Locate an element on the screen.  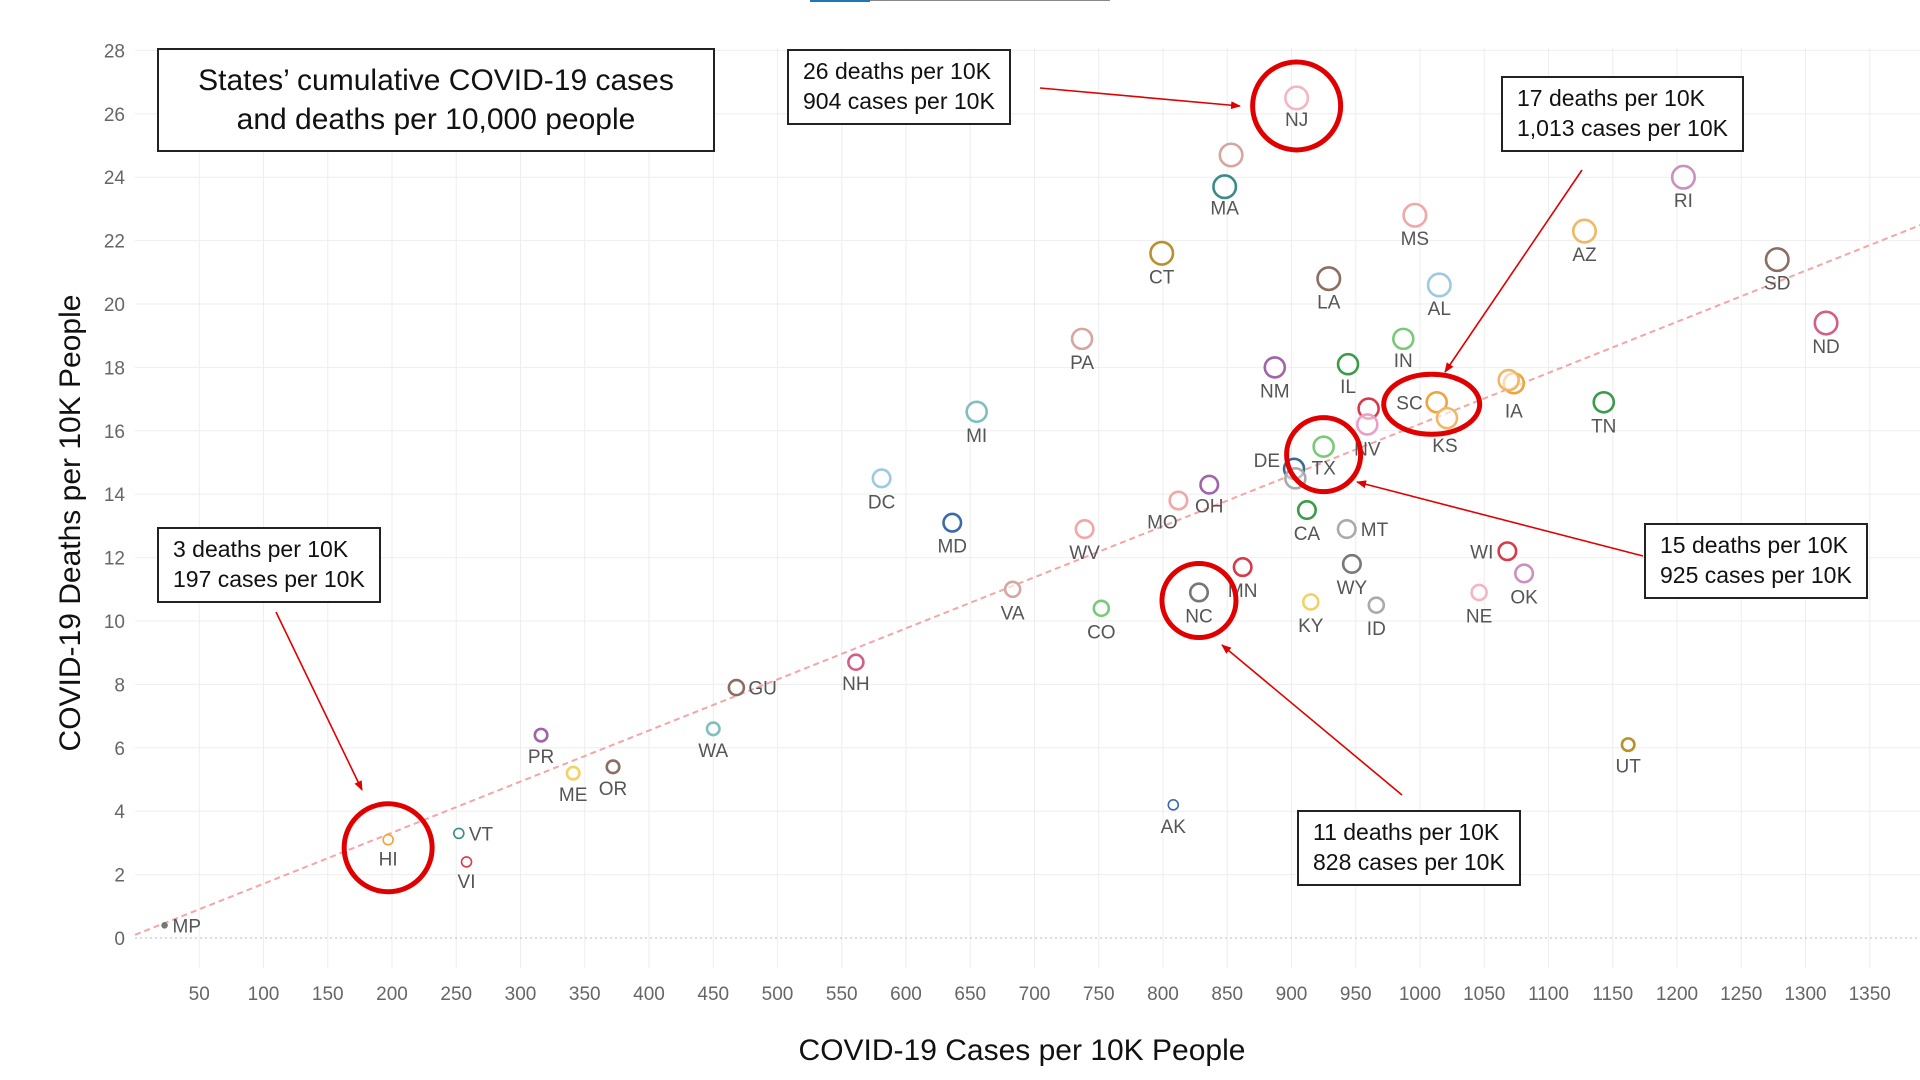
x-tick-label: 850 is located at coordinates (1227, 994).